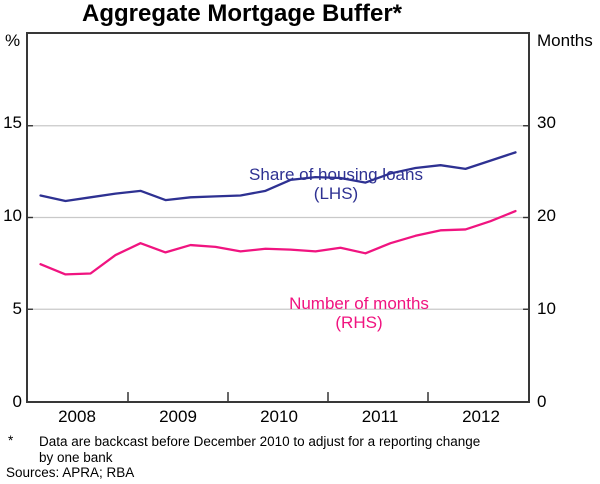 Image resolution: width=600 pixels, height=484 pixels. What do you see at coordinates (178, 416) in the screenshot?
I see `x-tick-2009: 2009` at bounding box center [178, 416].